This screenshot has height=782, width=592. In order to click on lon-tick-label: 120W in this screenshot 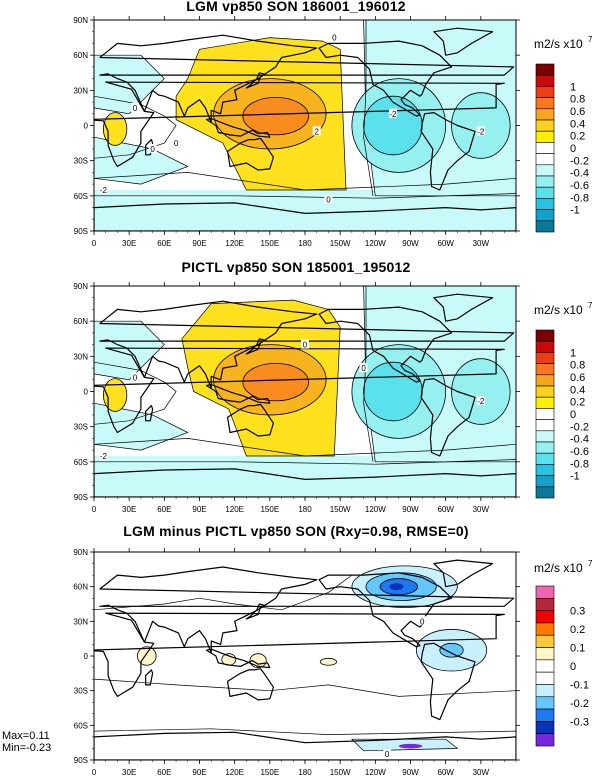, I will do `click(375, 243)`.